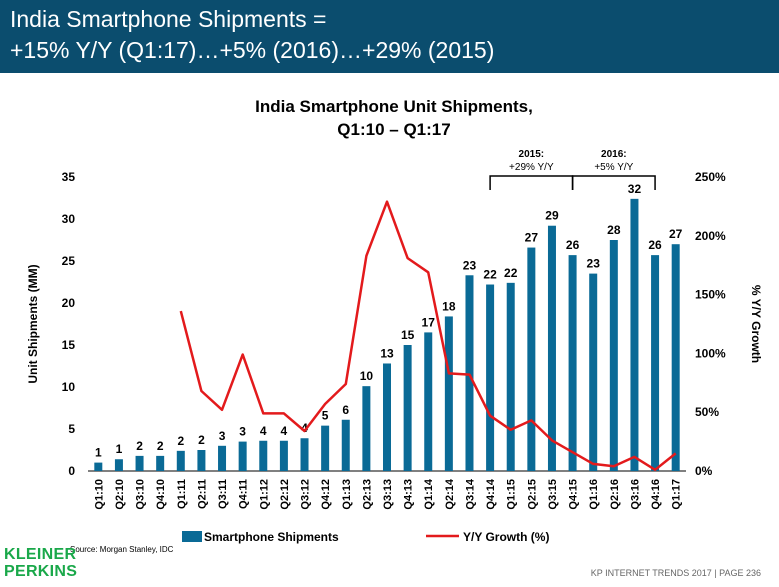 The image size is (779, 587). I want to click on logo-line2: PERKINS, so click(41, 571).